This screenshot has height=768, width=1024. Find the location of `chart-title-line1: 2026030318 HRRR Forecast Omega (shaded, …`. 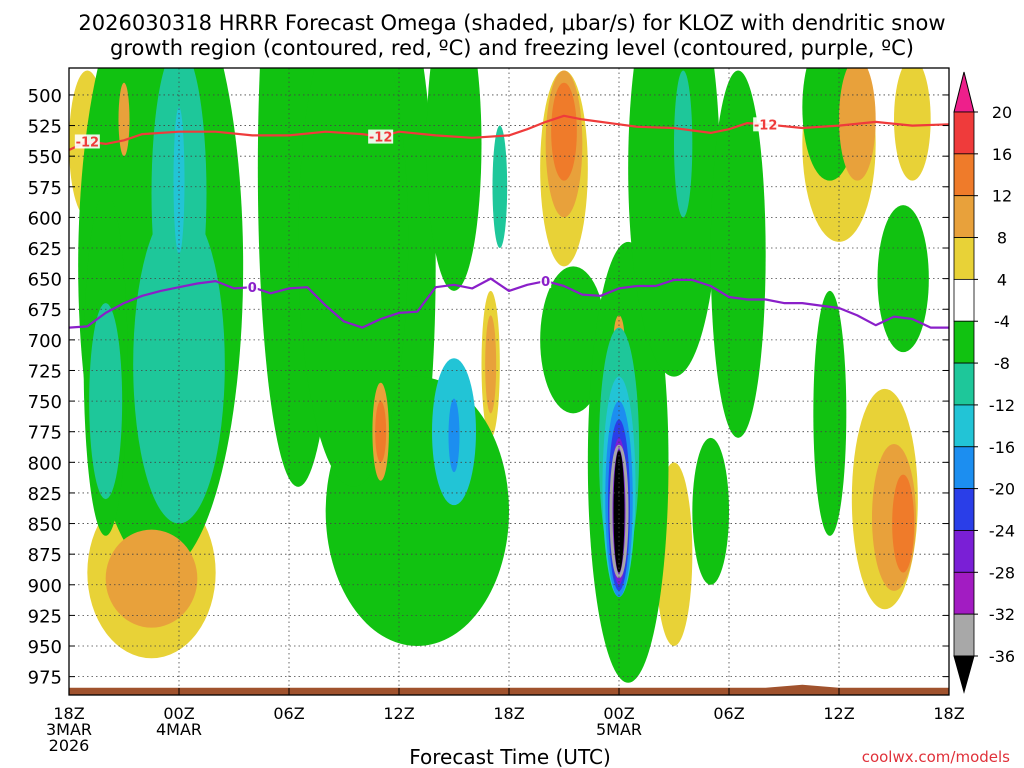

chart-title-line1: 2026030318 HRRR Forecast Omega (shaded, … is located at coordinates (511, 23).